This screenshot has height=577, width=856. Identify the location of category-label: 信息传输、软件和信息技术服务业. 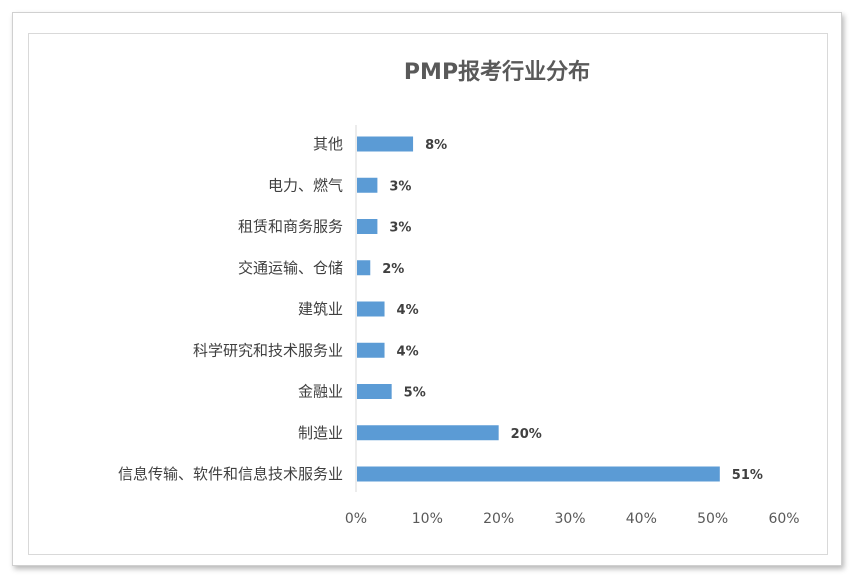
(230, 474).